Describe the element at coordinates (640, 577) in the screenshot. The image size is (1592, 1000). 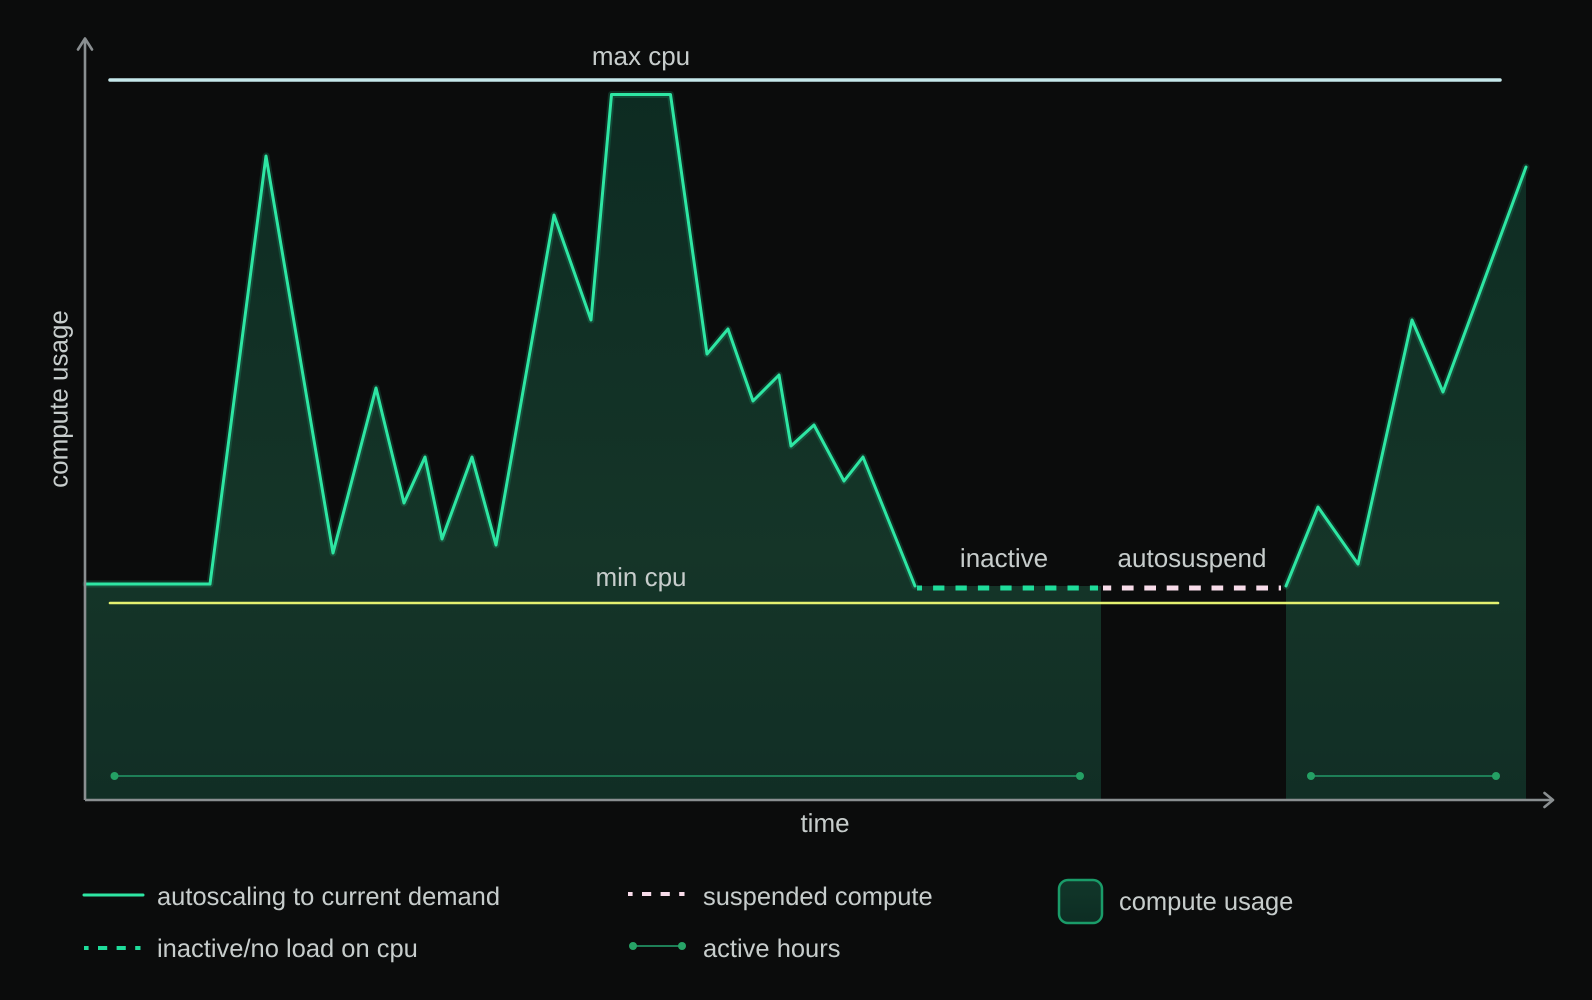
I see `svg-text: min cpu` at that location.